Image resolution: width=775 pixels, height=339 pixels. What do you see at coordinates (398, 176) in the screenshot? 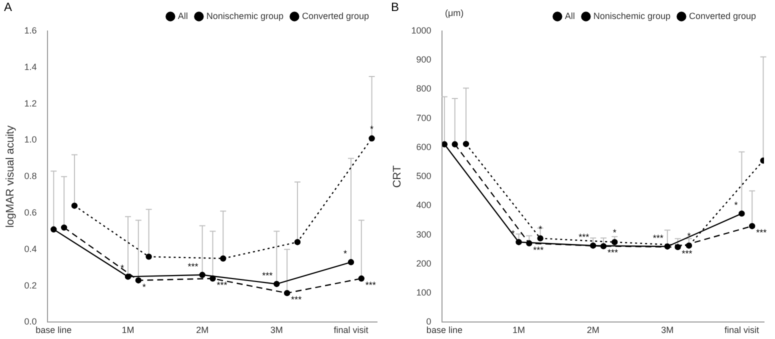
I see `y-axis-title: CRT` at bounding box center [398, 176].